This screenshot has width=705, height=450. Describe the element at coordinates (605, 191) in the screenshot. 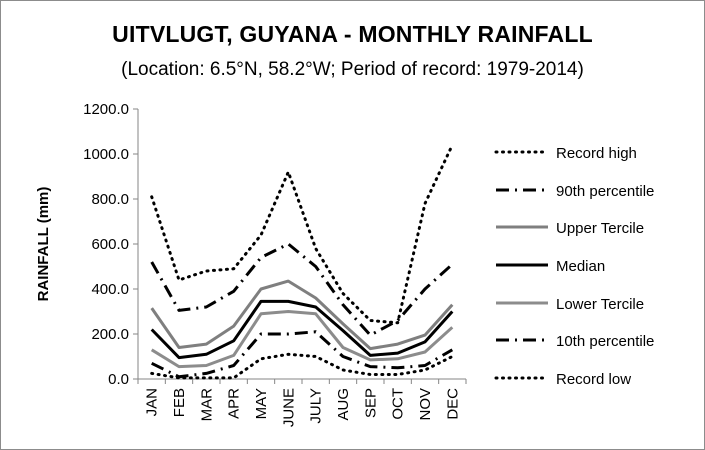

I see `legend-label: 90th percentile` at that location.